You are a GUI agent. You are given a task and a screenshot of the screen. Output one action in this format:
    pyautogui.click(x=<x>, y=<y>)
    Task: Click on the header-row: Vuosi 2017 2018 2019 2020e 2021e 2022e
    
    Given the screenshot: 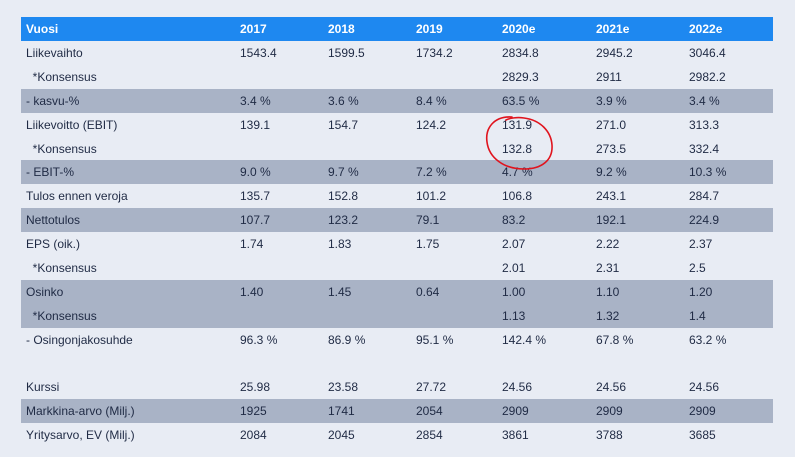 What is the action you would take?
    pyautogui.click(x=397, y=29)
    